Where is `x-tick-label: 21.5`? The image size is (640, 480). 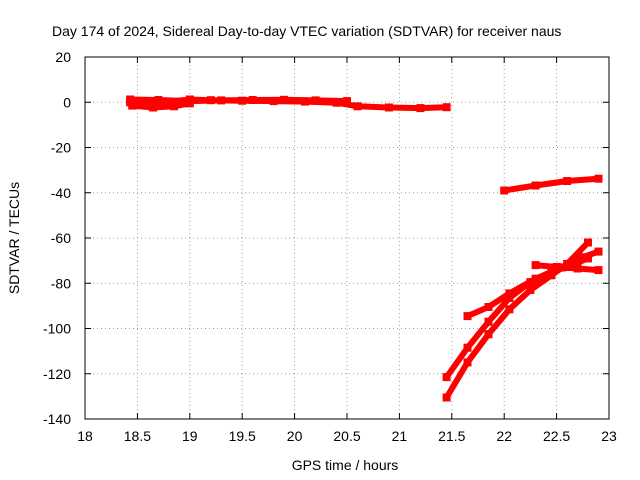 x-tick-label: 21.5 is located at coordinates (451, 436).